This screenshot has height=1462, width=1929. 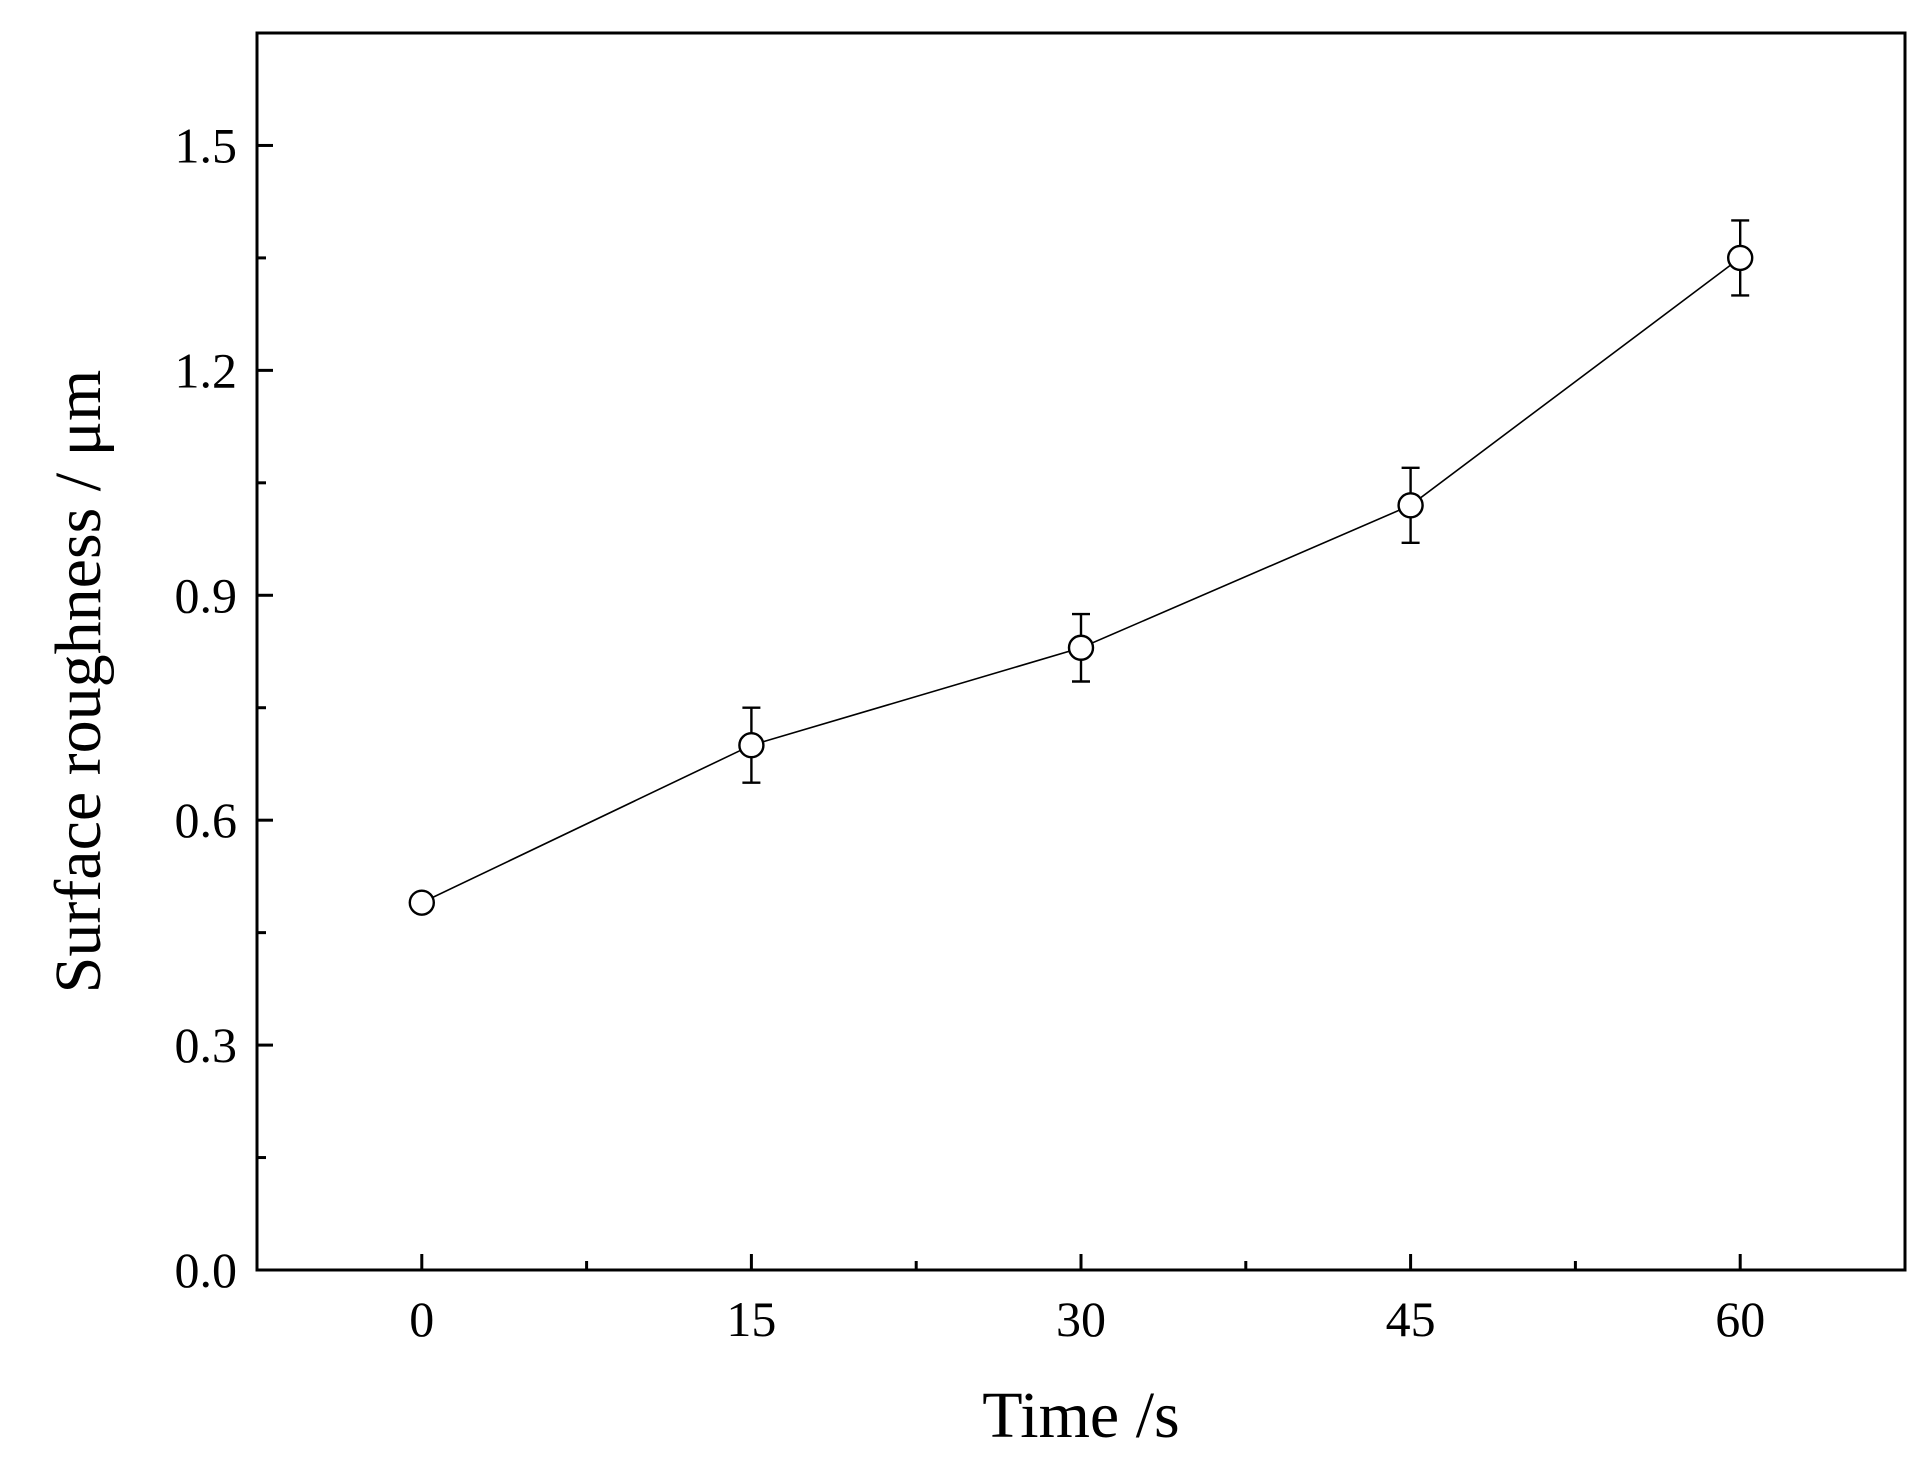 I want to click on y-tick-label: 1.5, so click(x=206, y=145).